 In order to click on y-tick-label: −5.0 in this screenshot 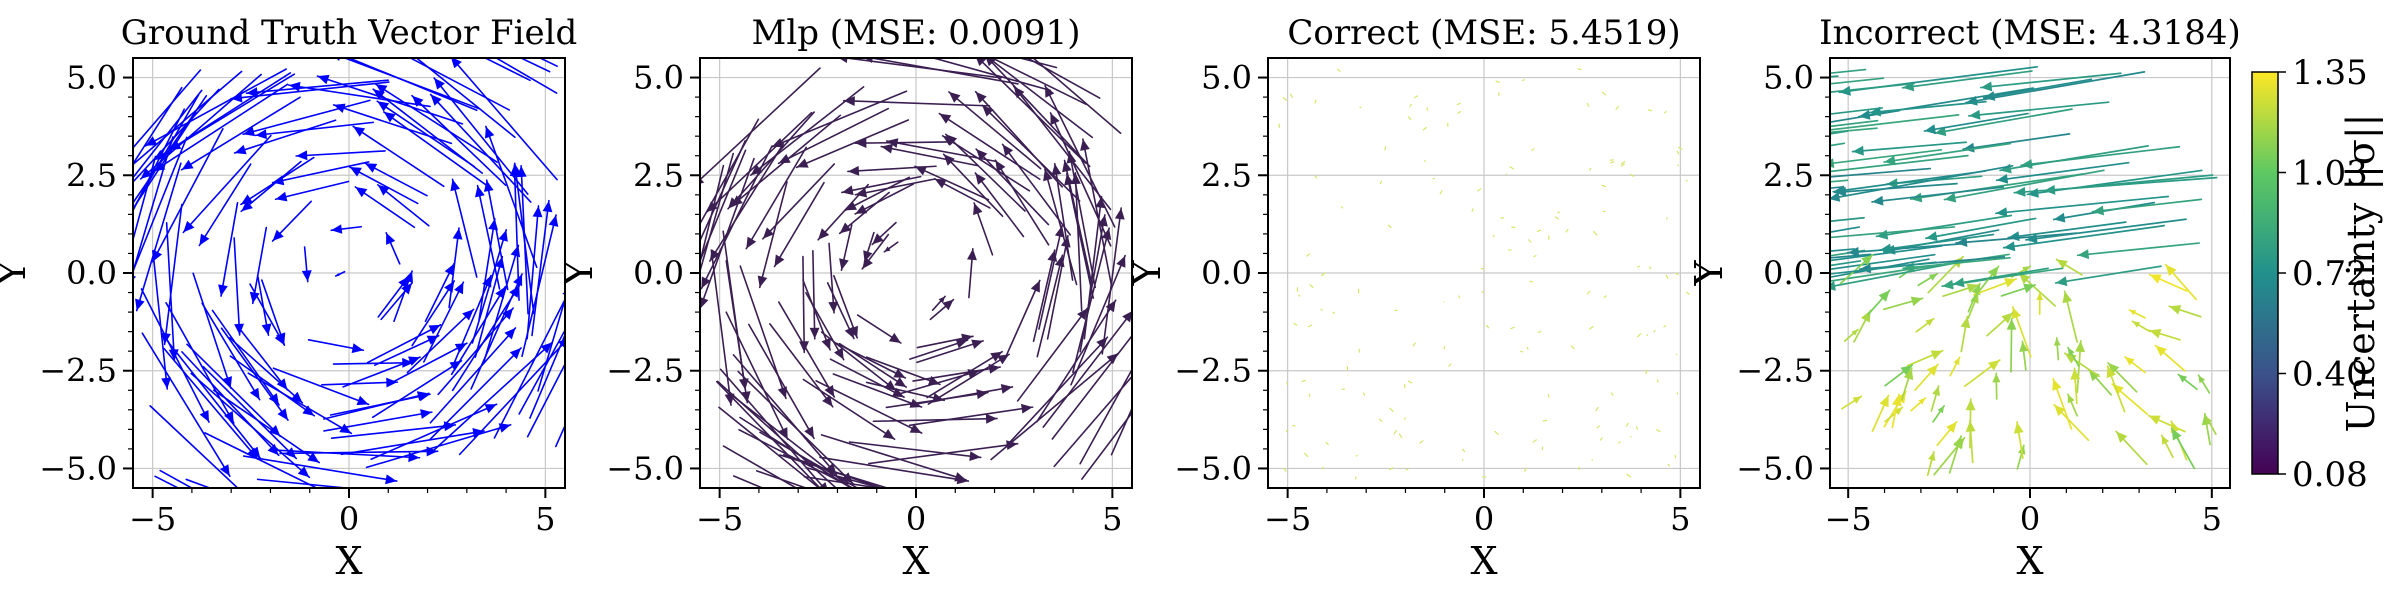, I will do `click(78, 468)`.